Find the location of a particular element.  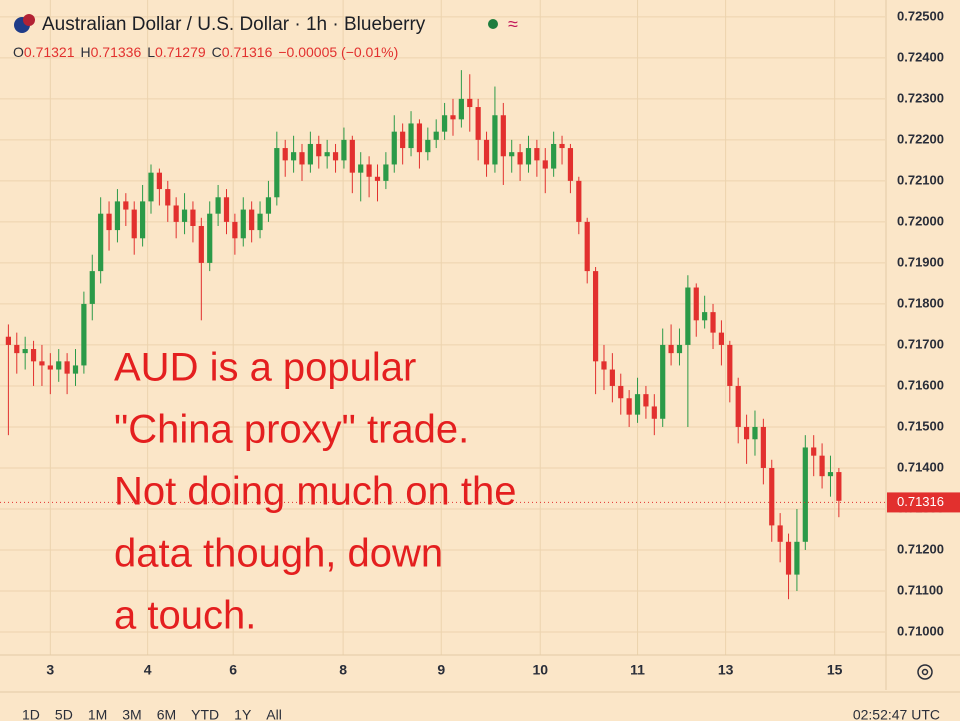

y-tick-label: 0.71500 is located at coordinates (920, 425).